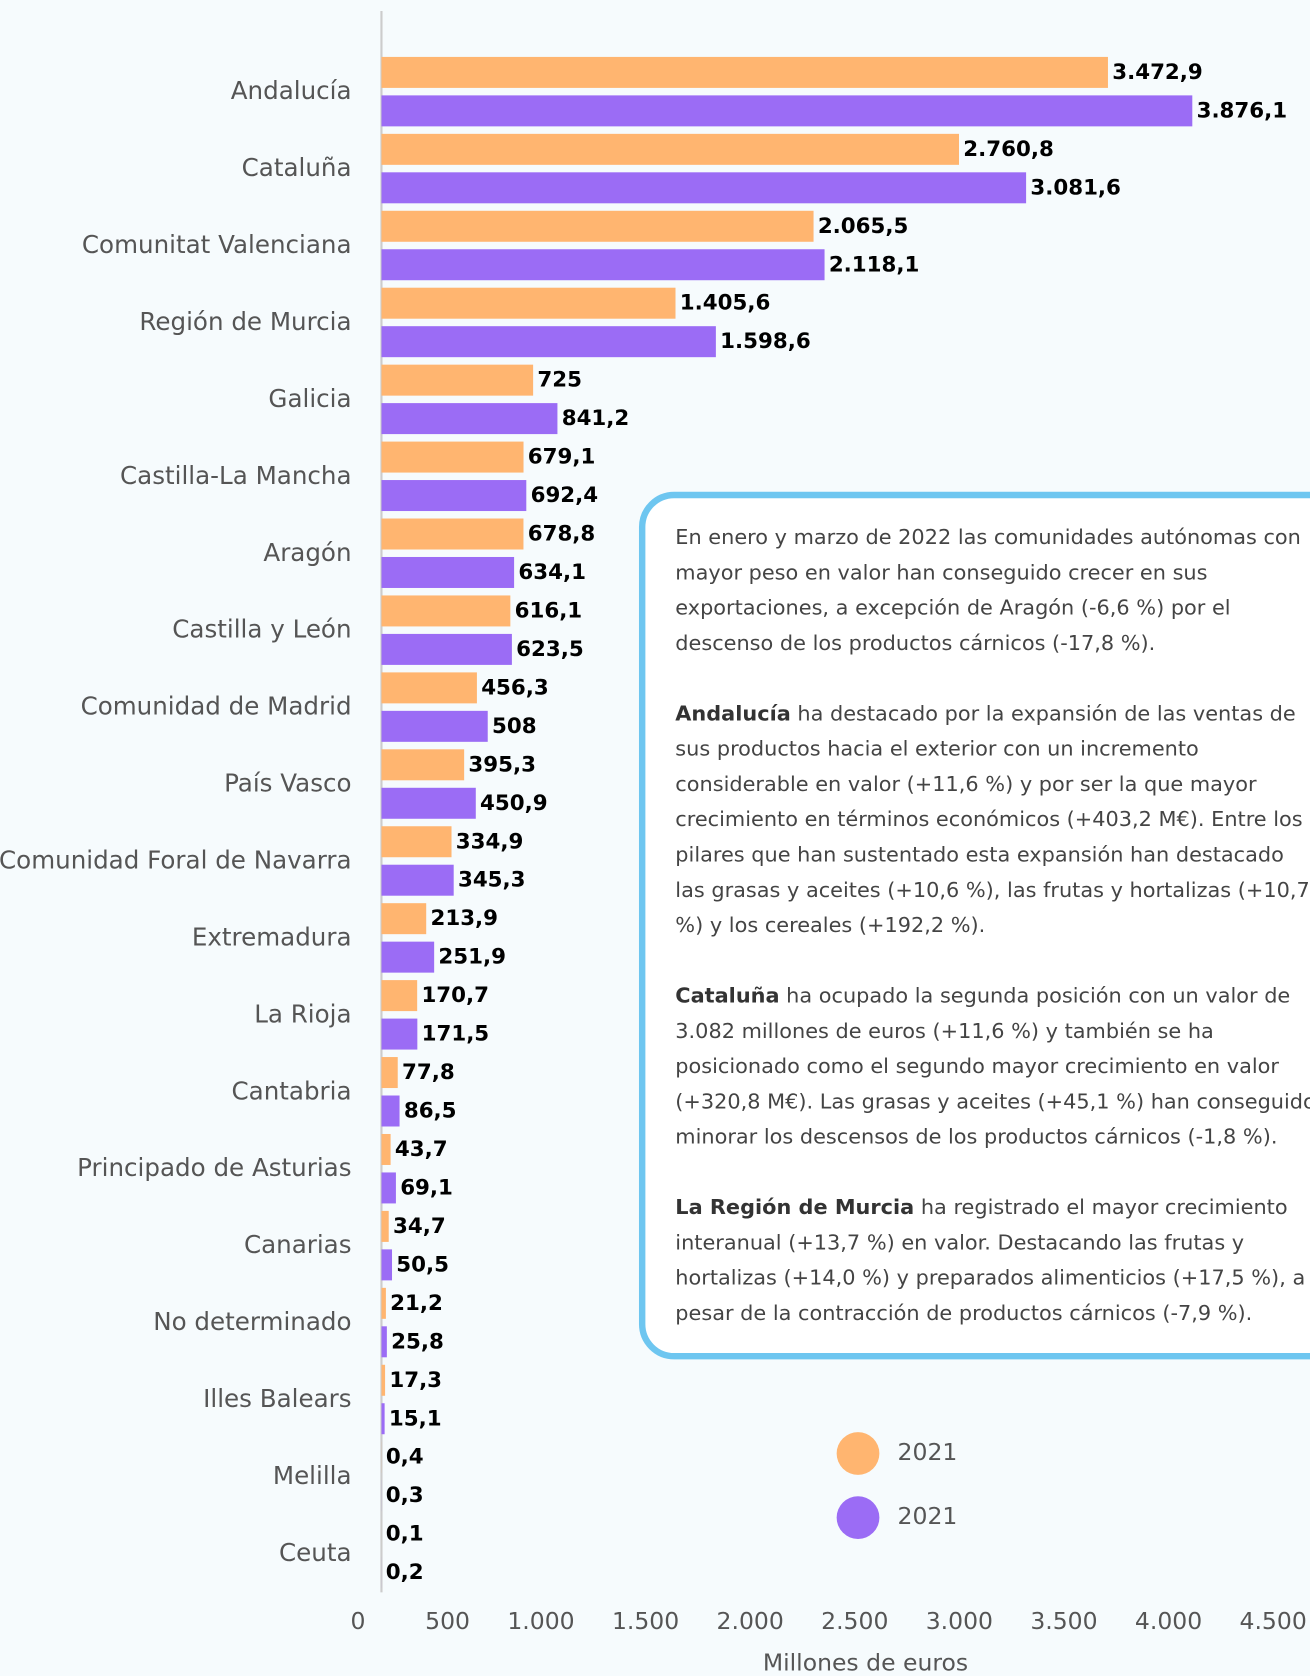  I want to click on value-label: 616,1, so click(549, 610).